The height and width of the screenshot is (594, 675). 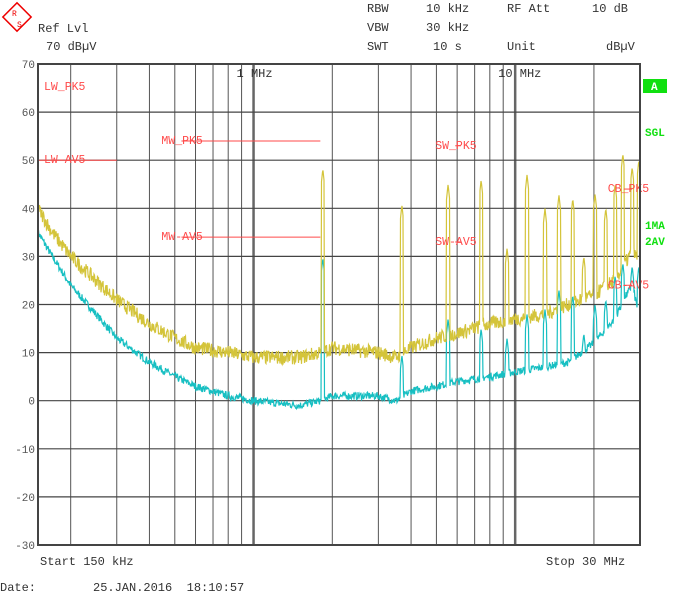 I want to click on trace-a-badge, so click(x=655, y=86).